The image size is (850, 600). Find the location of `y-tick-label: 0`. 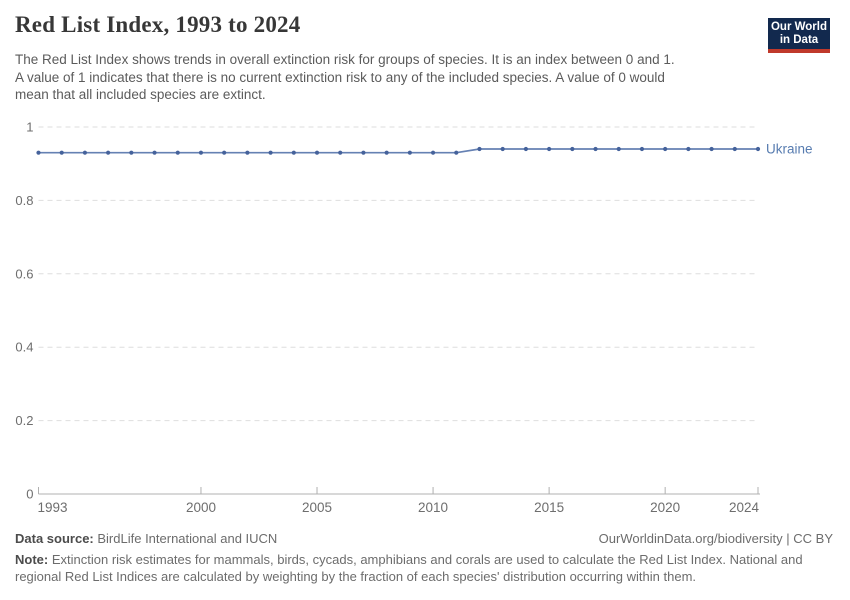

y-tick-label: 0 is located at coordinates (29, 494).